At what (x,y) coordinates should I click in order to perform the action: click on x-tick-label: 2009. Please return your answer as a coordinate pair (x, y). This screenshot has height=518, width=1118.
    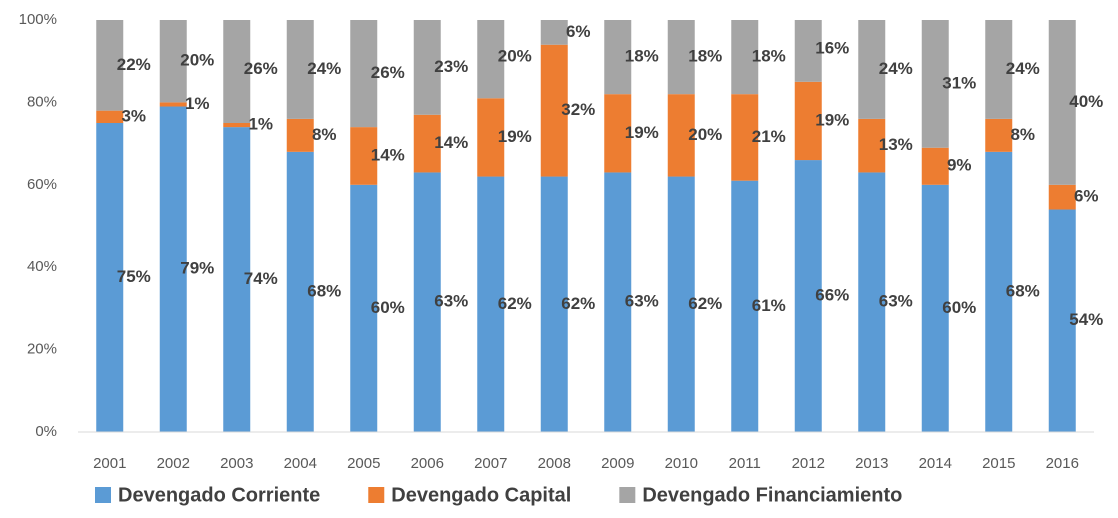
    Looking at the image, I should click on (617, 463).